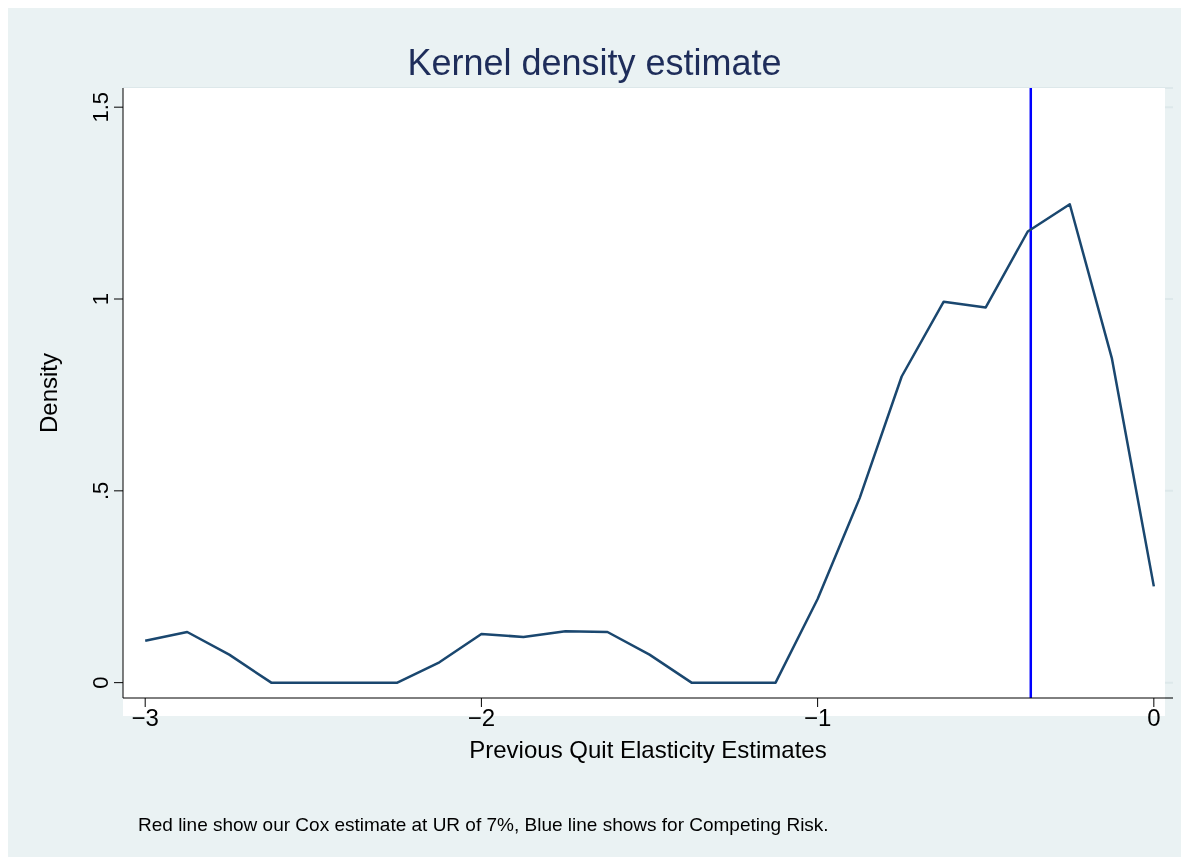 This screenshot has width=1189, height=865. What do you see at coordinates (817, 718) in the screenshot?
I see `x-tick-label: −1` at bounding box center [817, 718].